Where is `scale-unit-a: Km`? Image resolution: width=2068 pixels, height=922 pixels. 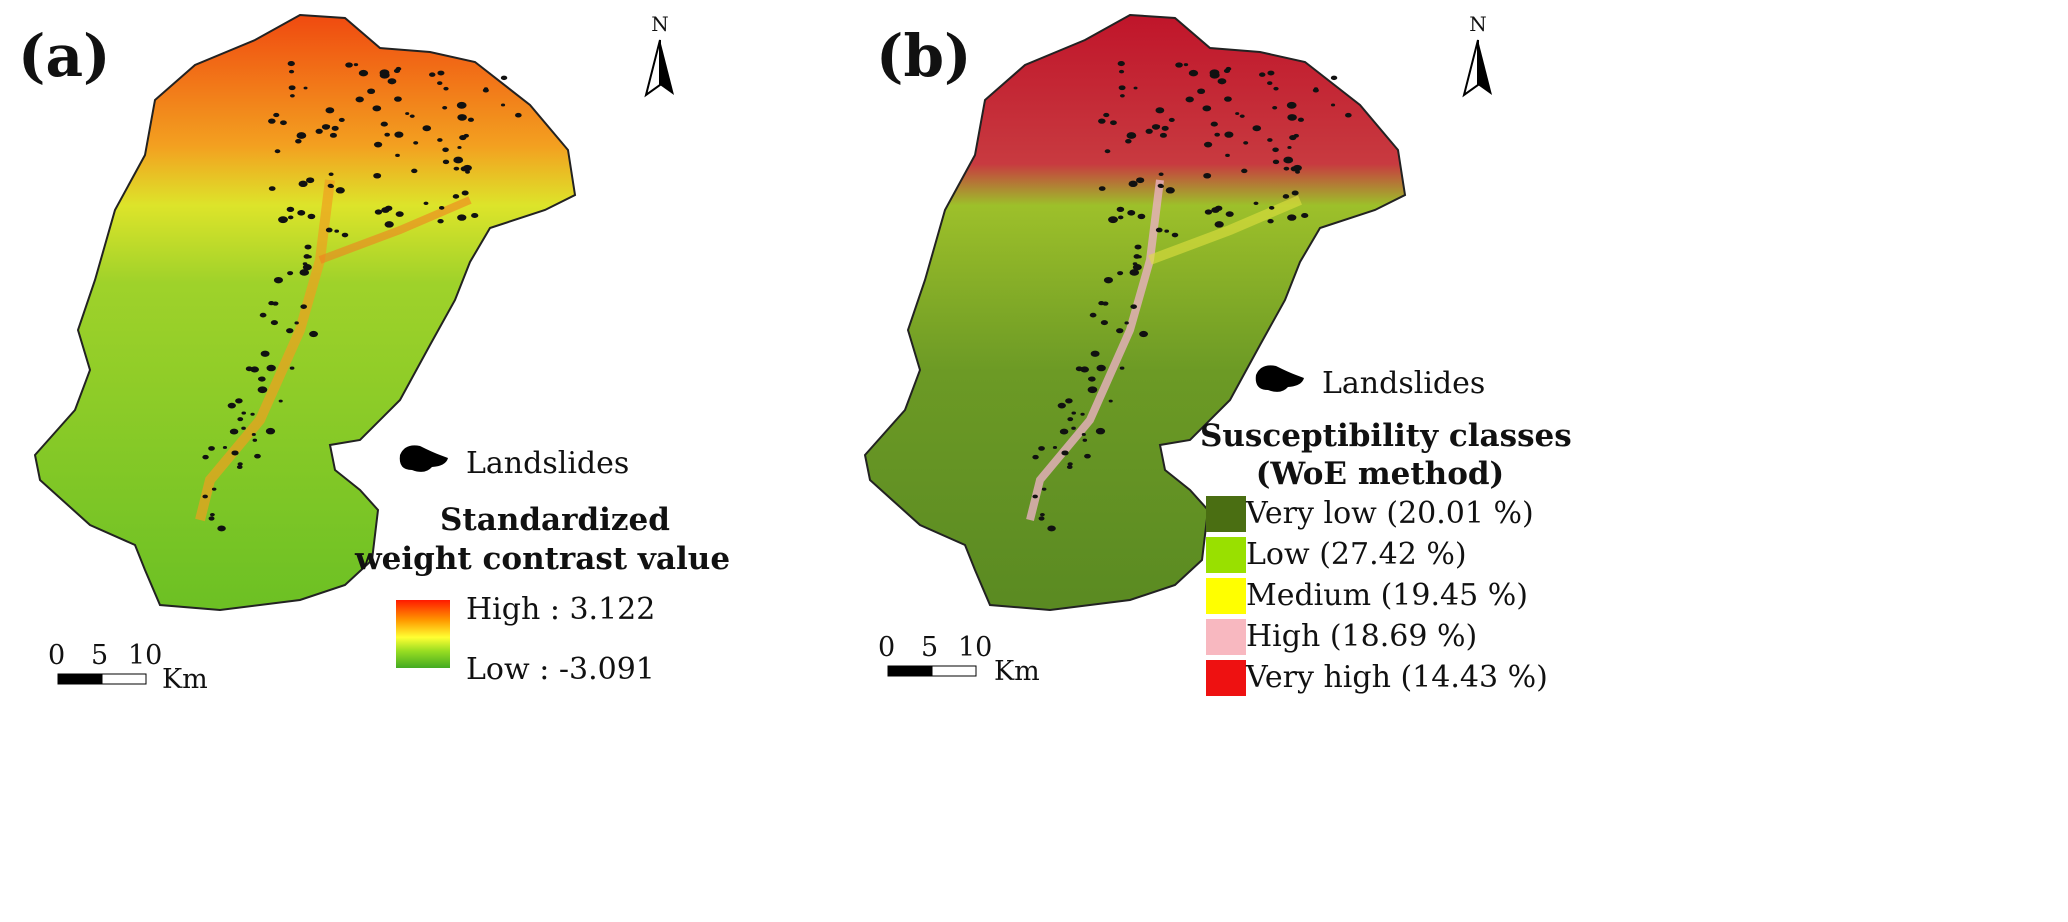
scale-unit-a: Km is located at coordinates (185, 679).